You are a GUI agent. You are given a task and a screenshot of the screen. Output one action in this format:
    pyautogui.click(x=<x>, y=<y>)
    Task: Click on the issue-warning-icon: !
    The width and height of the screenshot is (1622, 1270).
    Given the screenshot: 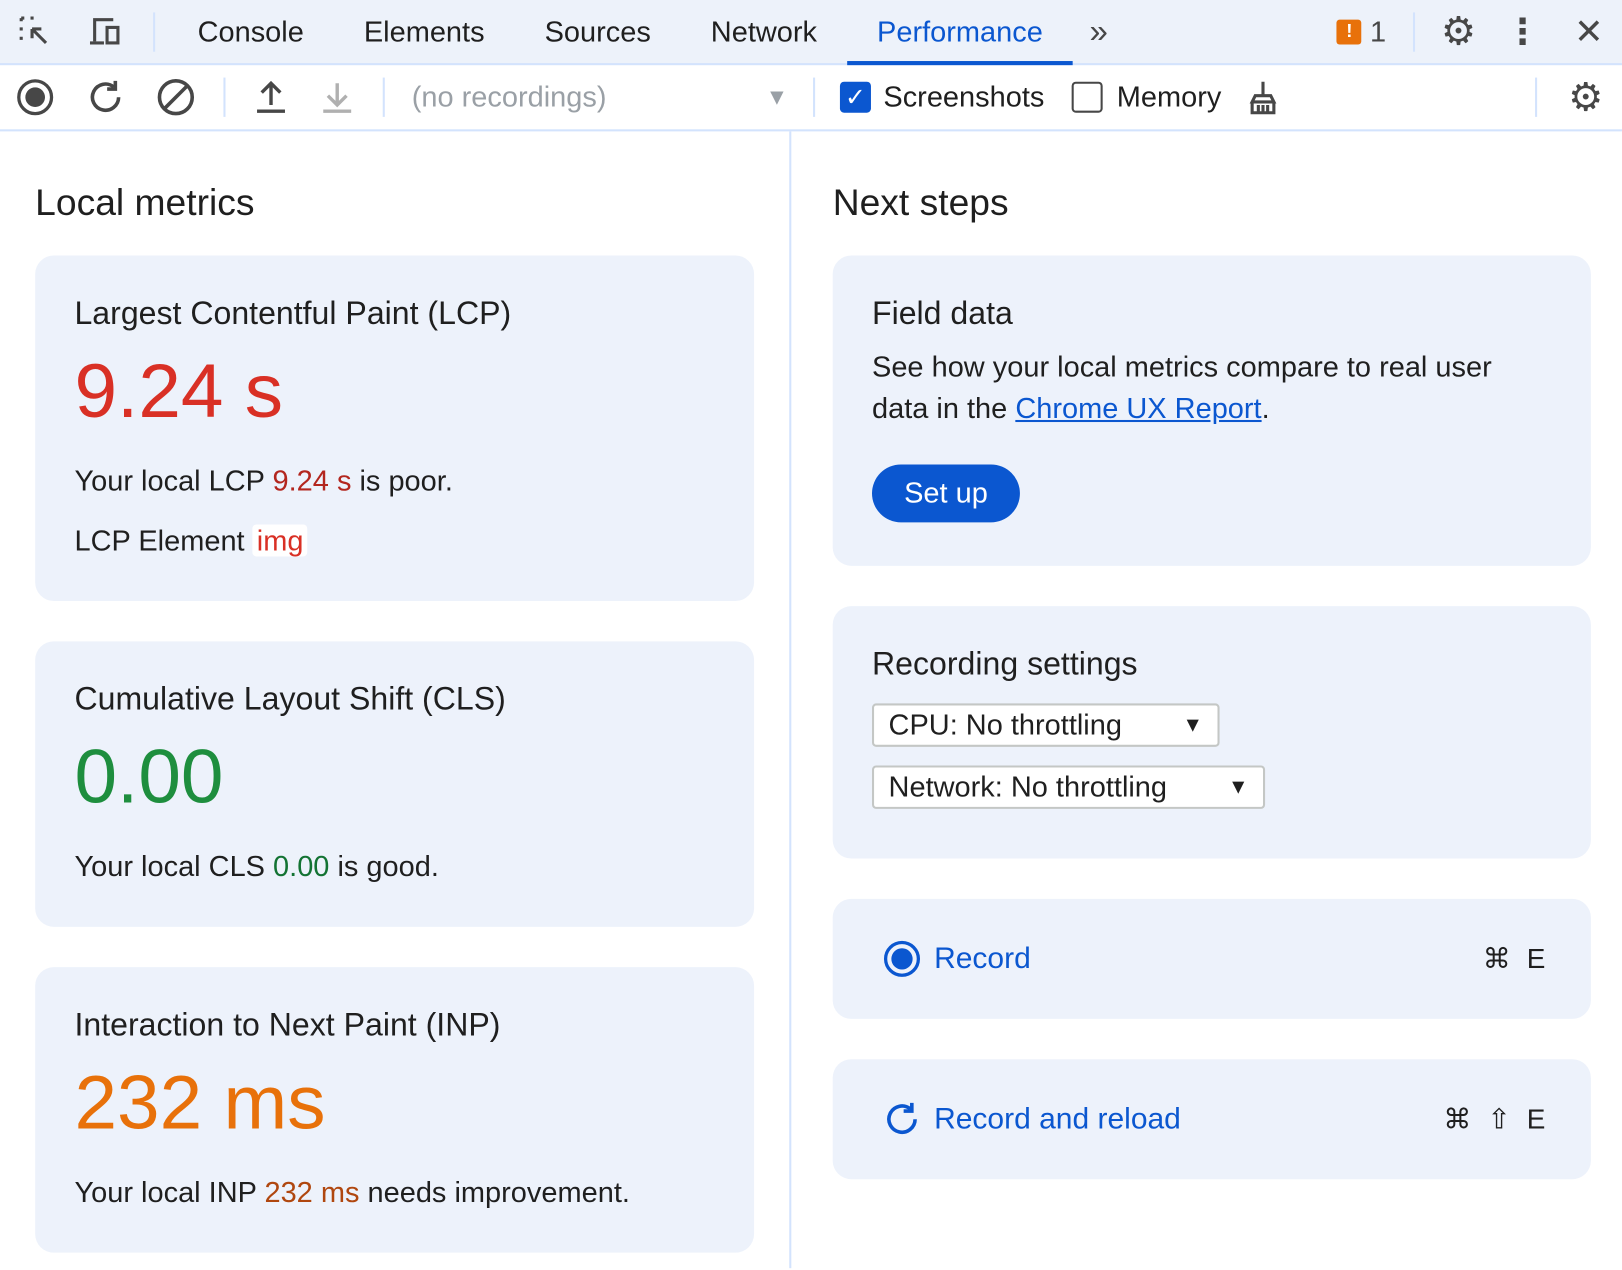 What is the action you would take?
    pyautogui.click(x=1349, y=31)
    